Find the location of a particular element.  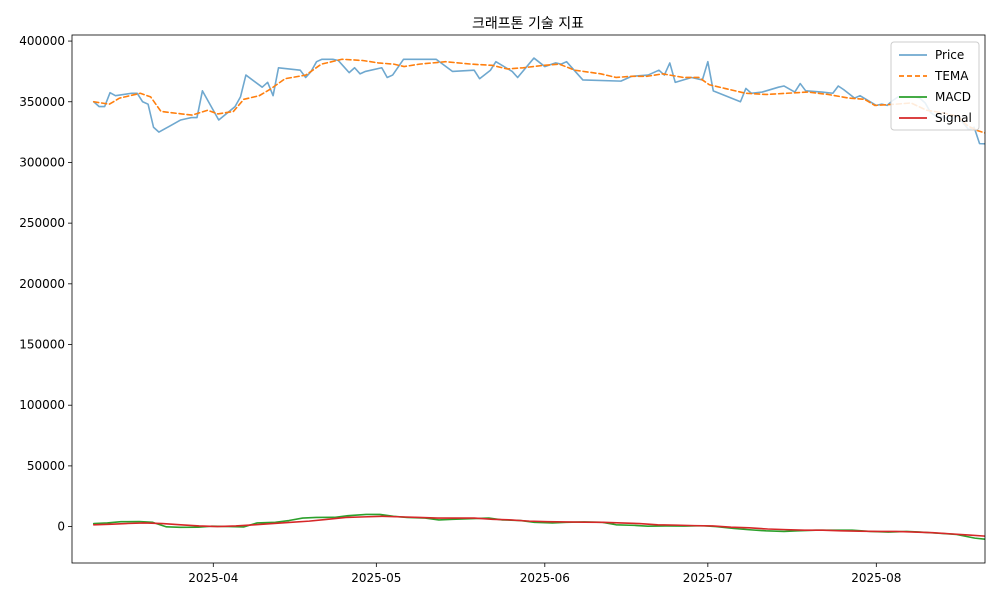

x-tick-label: 2025-04 is located at coordinates (213, 578).